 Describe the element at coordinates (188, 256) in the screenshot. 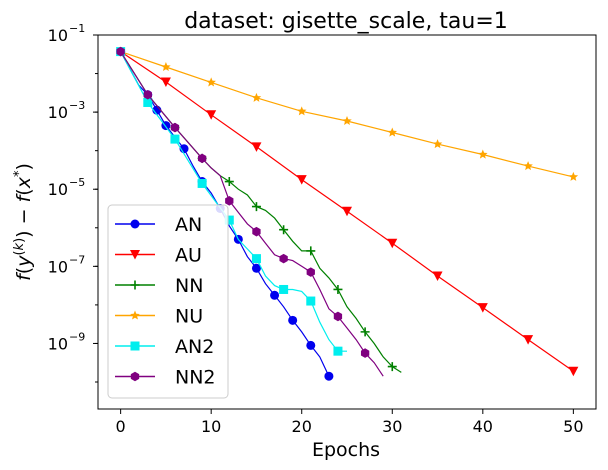

I see `legend-label: AU` at that location.